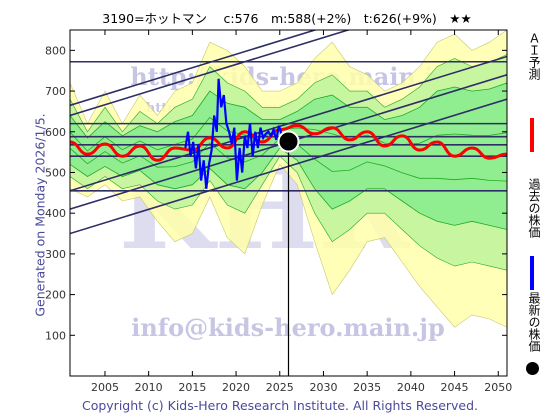  Describe the element at coordinates (192, 387) in the screenshot. I see `x-tick-label: 2015` at that location.